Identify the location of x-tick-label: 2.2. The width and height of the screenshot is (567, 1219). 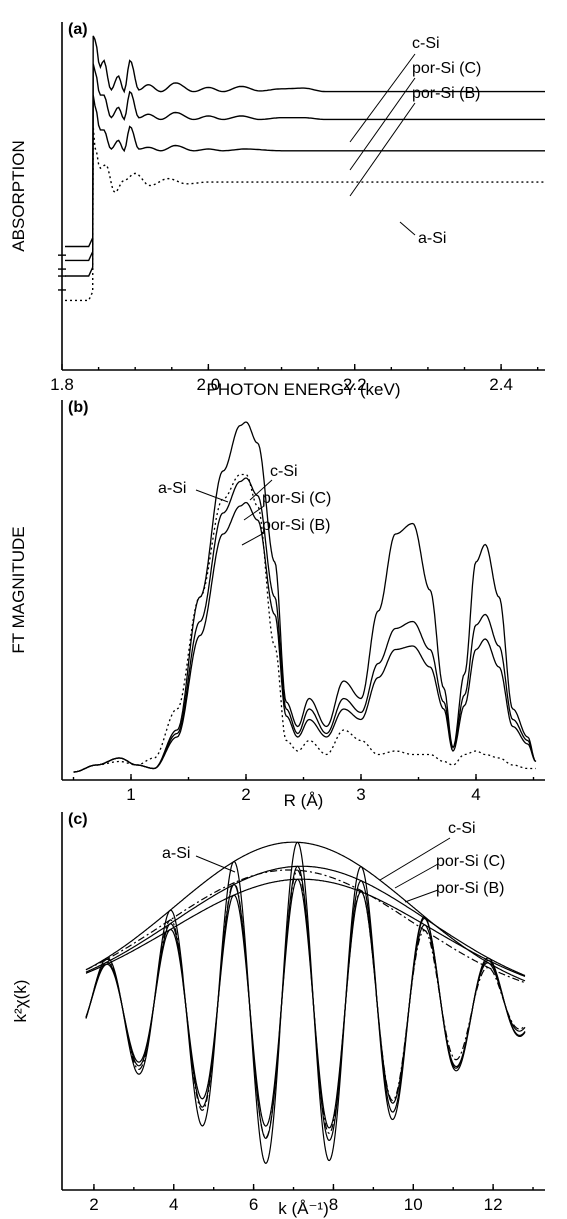
(355, 384).